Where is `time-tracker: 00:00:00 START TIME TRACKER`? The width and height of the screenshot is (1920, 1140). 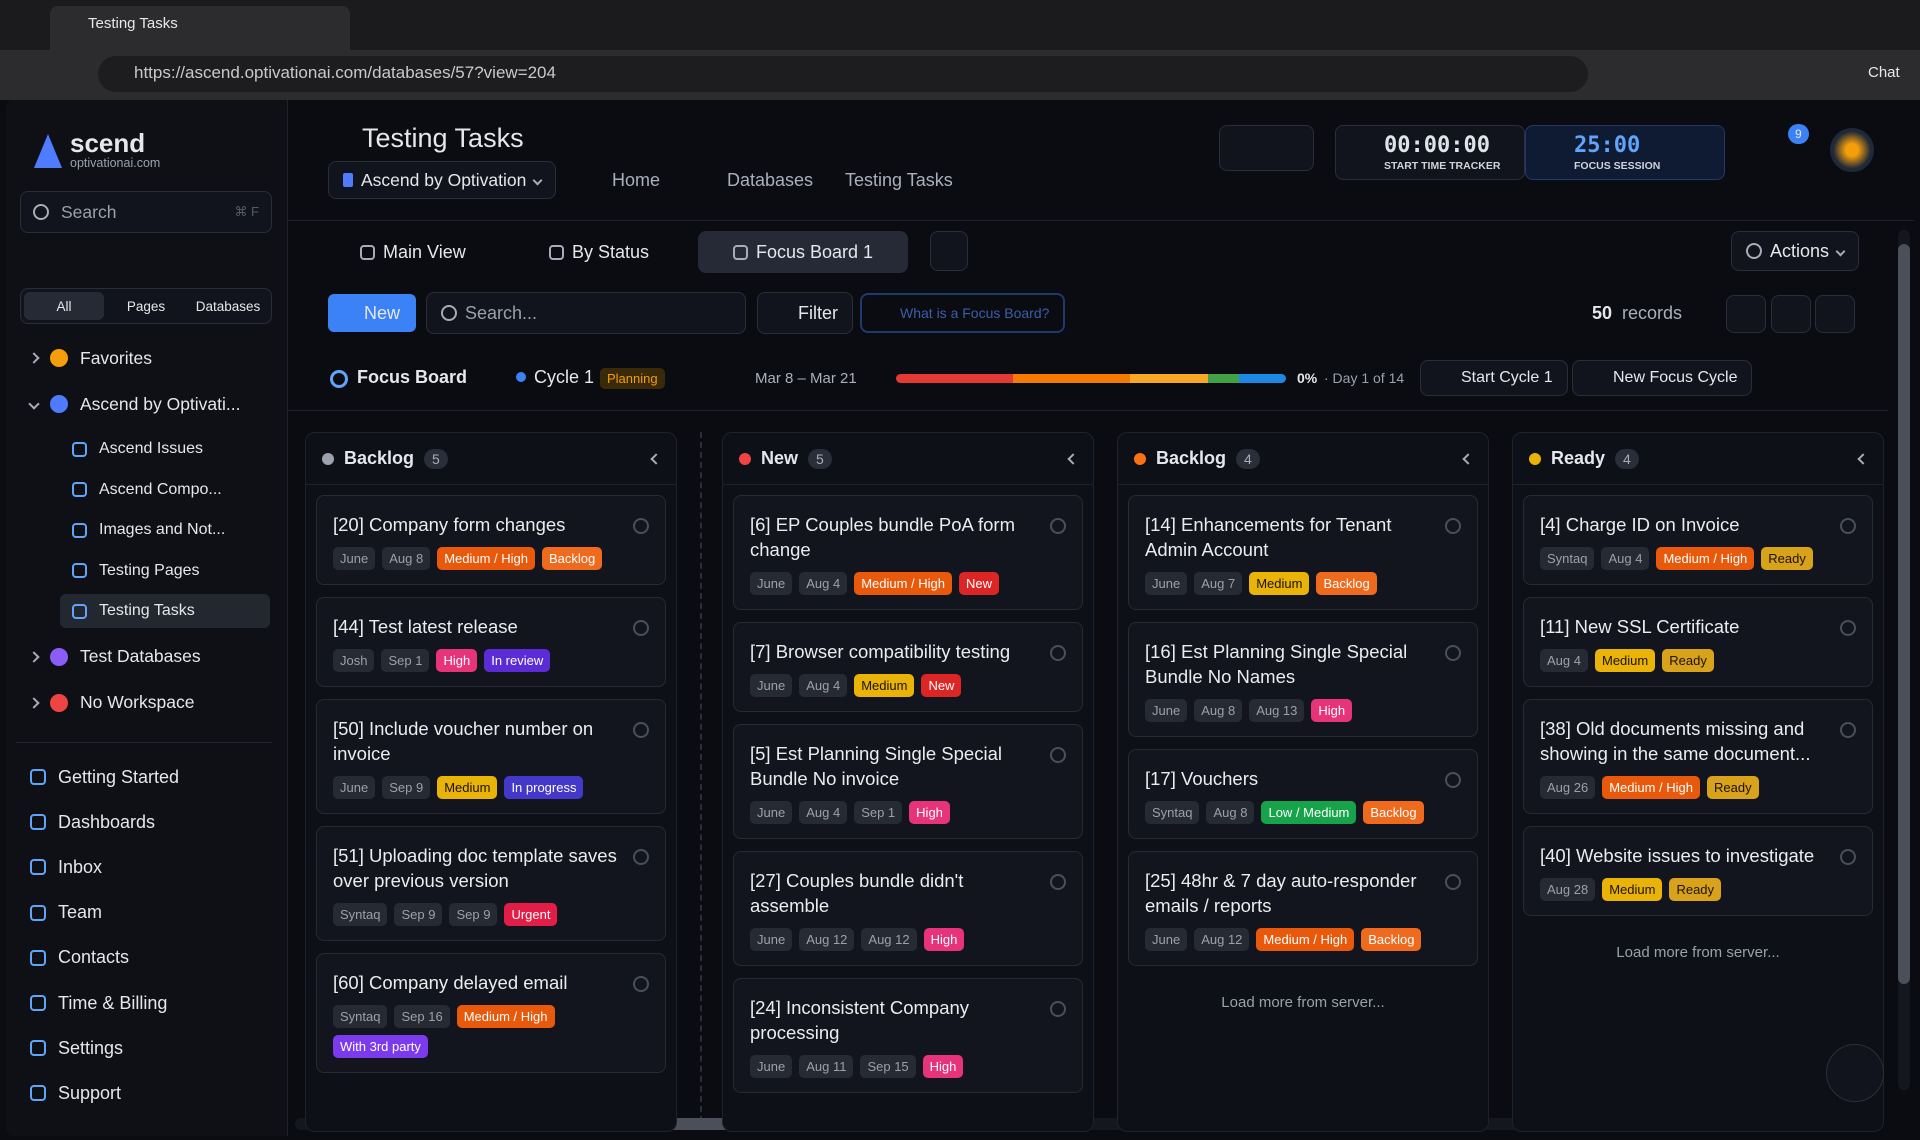
time-tracker: 00:00:00 START TIME TRACKER is located at coordinates (1430, 152).